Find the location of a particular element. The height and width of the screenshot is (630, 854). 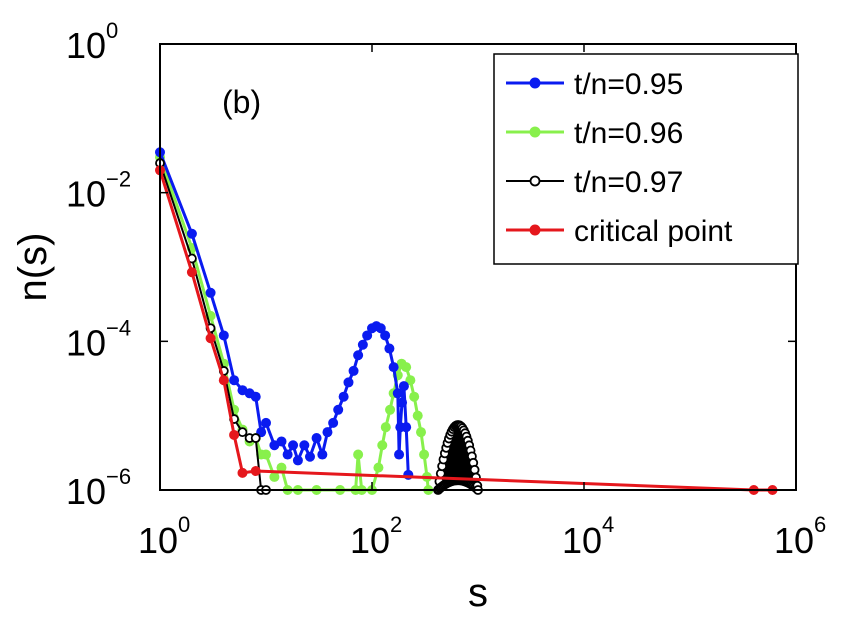

x-tick-exponent: 0 is located at coordinates (184, 524).